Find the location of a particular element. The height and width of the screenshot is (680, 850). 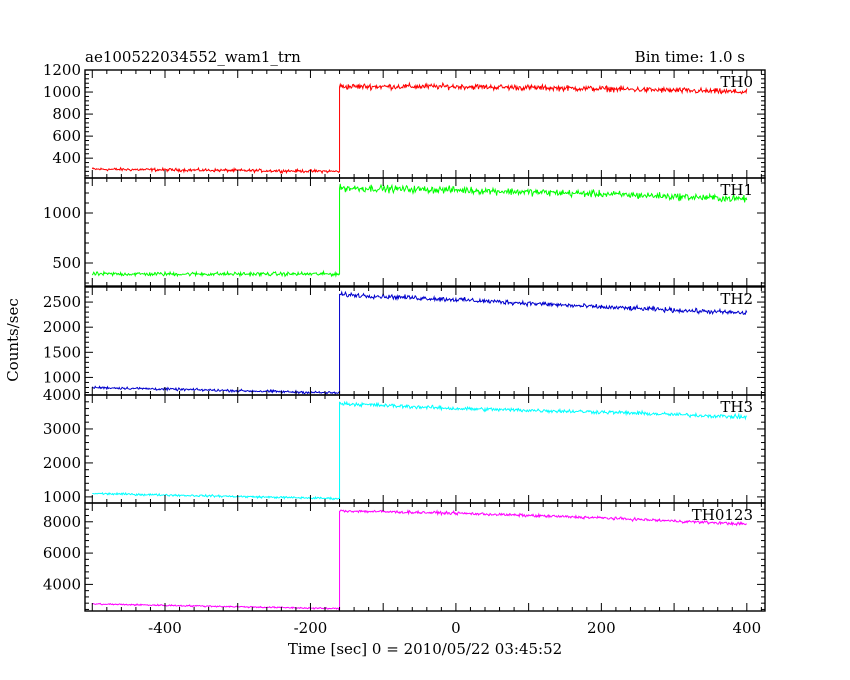

y-tick-label: 1500 is located at coordinates (62, 352).